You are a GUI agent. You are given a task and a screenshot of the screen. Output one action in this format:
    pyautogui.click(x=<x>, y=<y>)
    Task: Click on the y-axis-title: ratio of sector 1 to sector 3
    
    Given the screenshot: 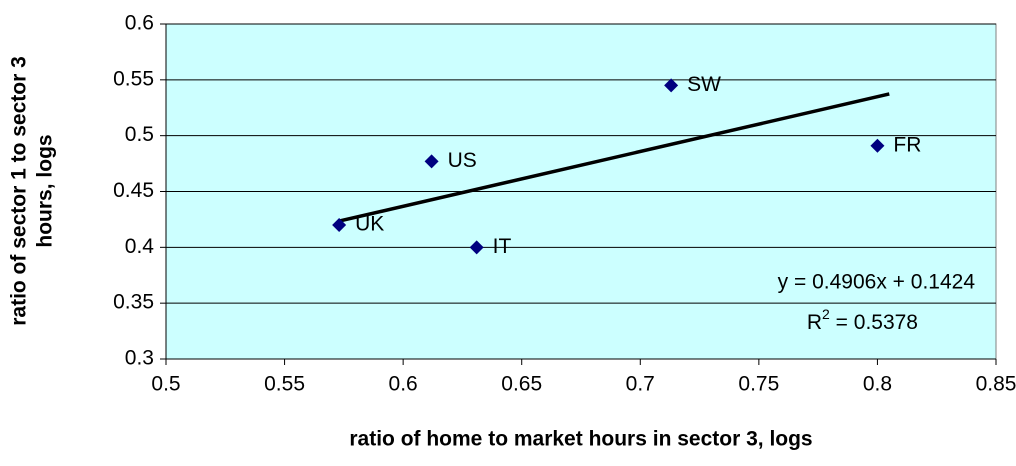 What is the action you would take?
    pyautogui.click(x=19, y=191)
    